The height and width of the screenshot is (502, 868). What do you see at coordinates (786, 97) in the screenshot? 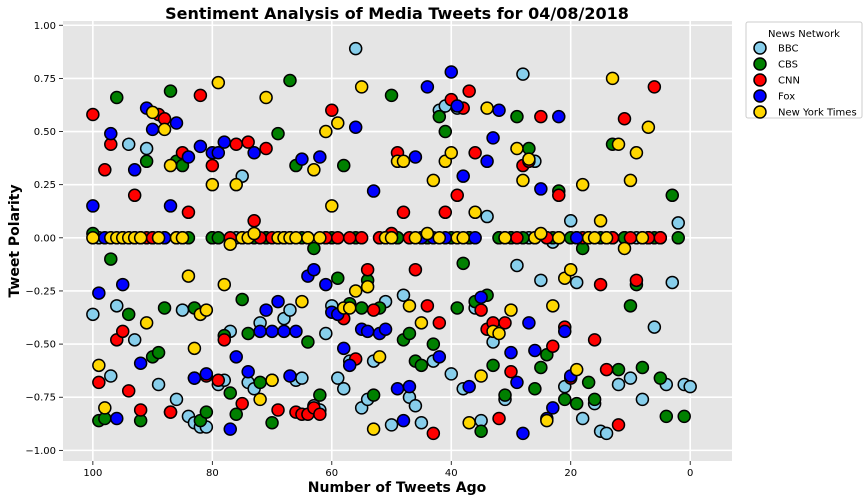
I see `legend-label-fox: Fox` at bounding box center [786, 97].